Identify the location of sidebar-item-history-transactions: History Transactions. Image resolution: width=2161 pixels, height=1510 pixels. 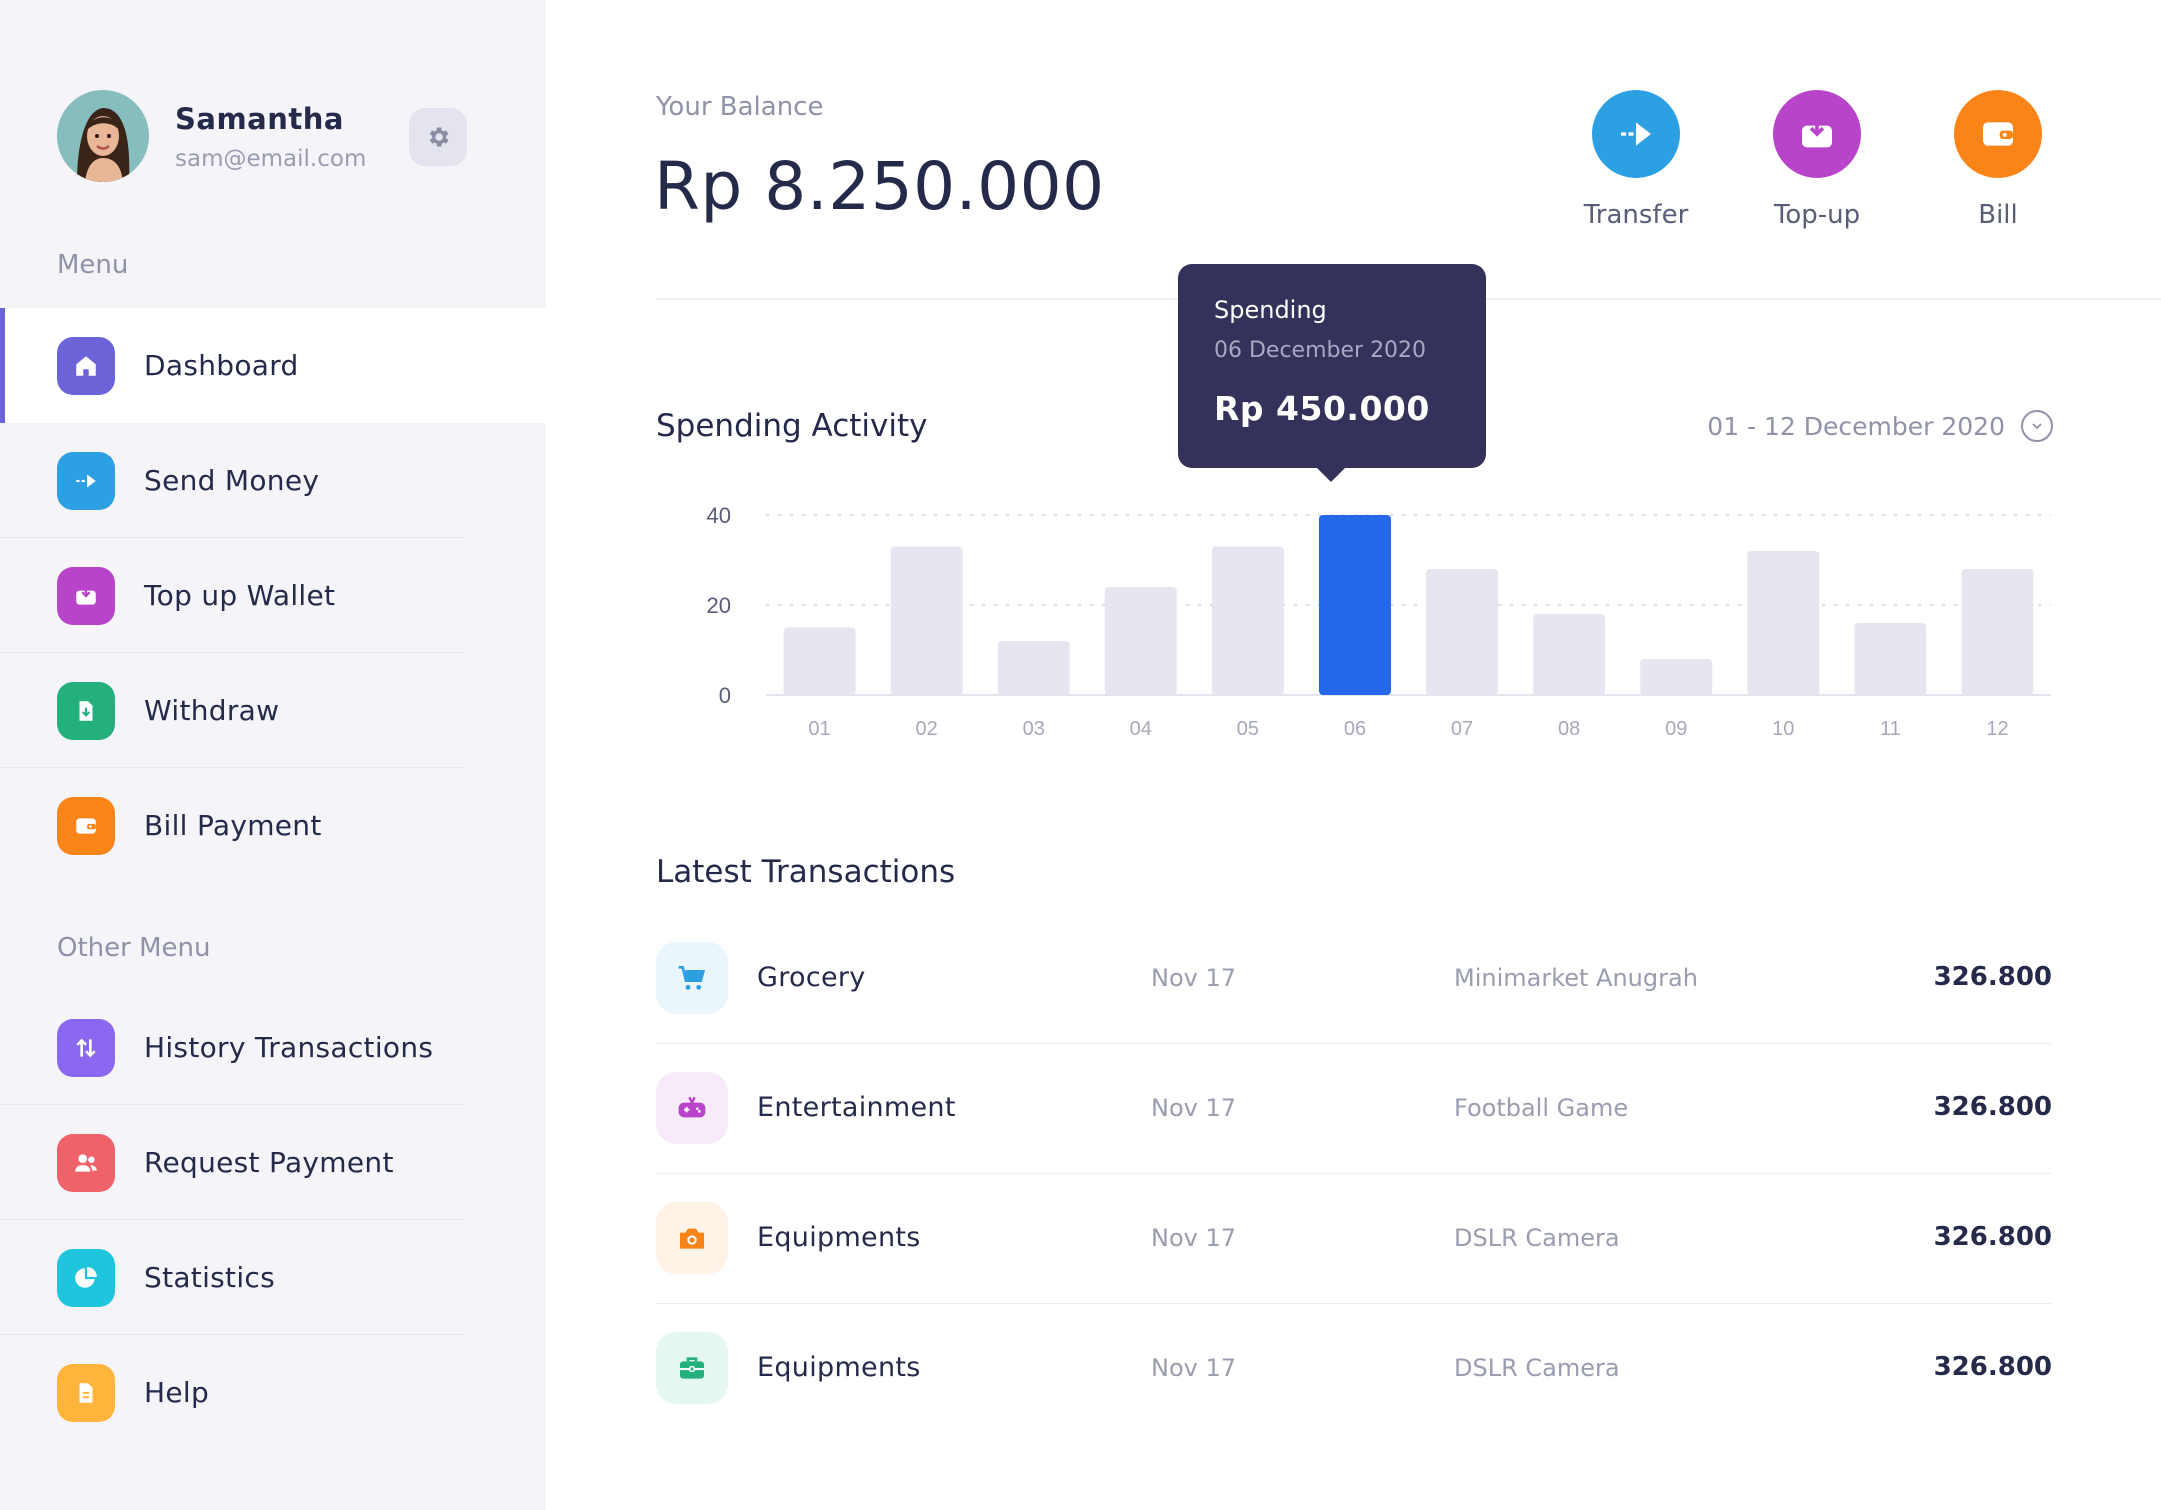
(273, 1047).